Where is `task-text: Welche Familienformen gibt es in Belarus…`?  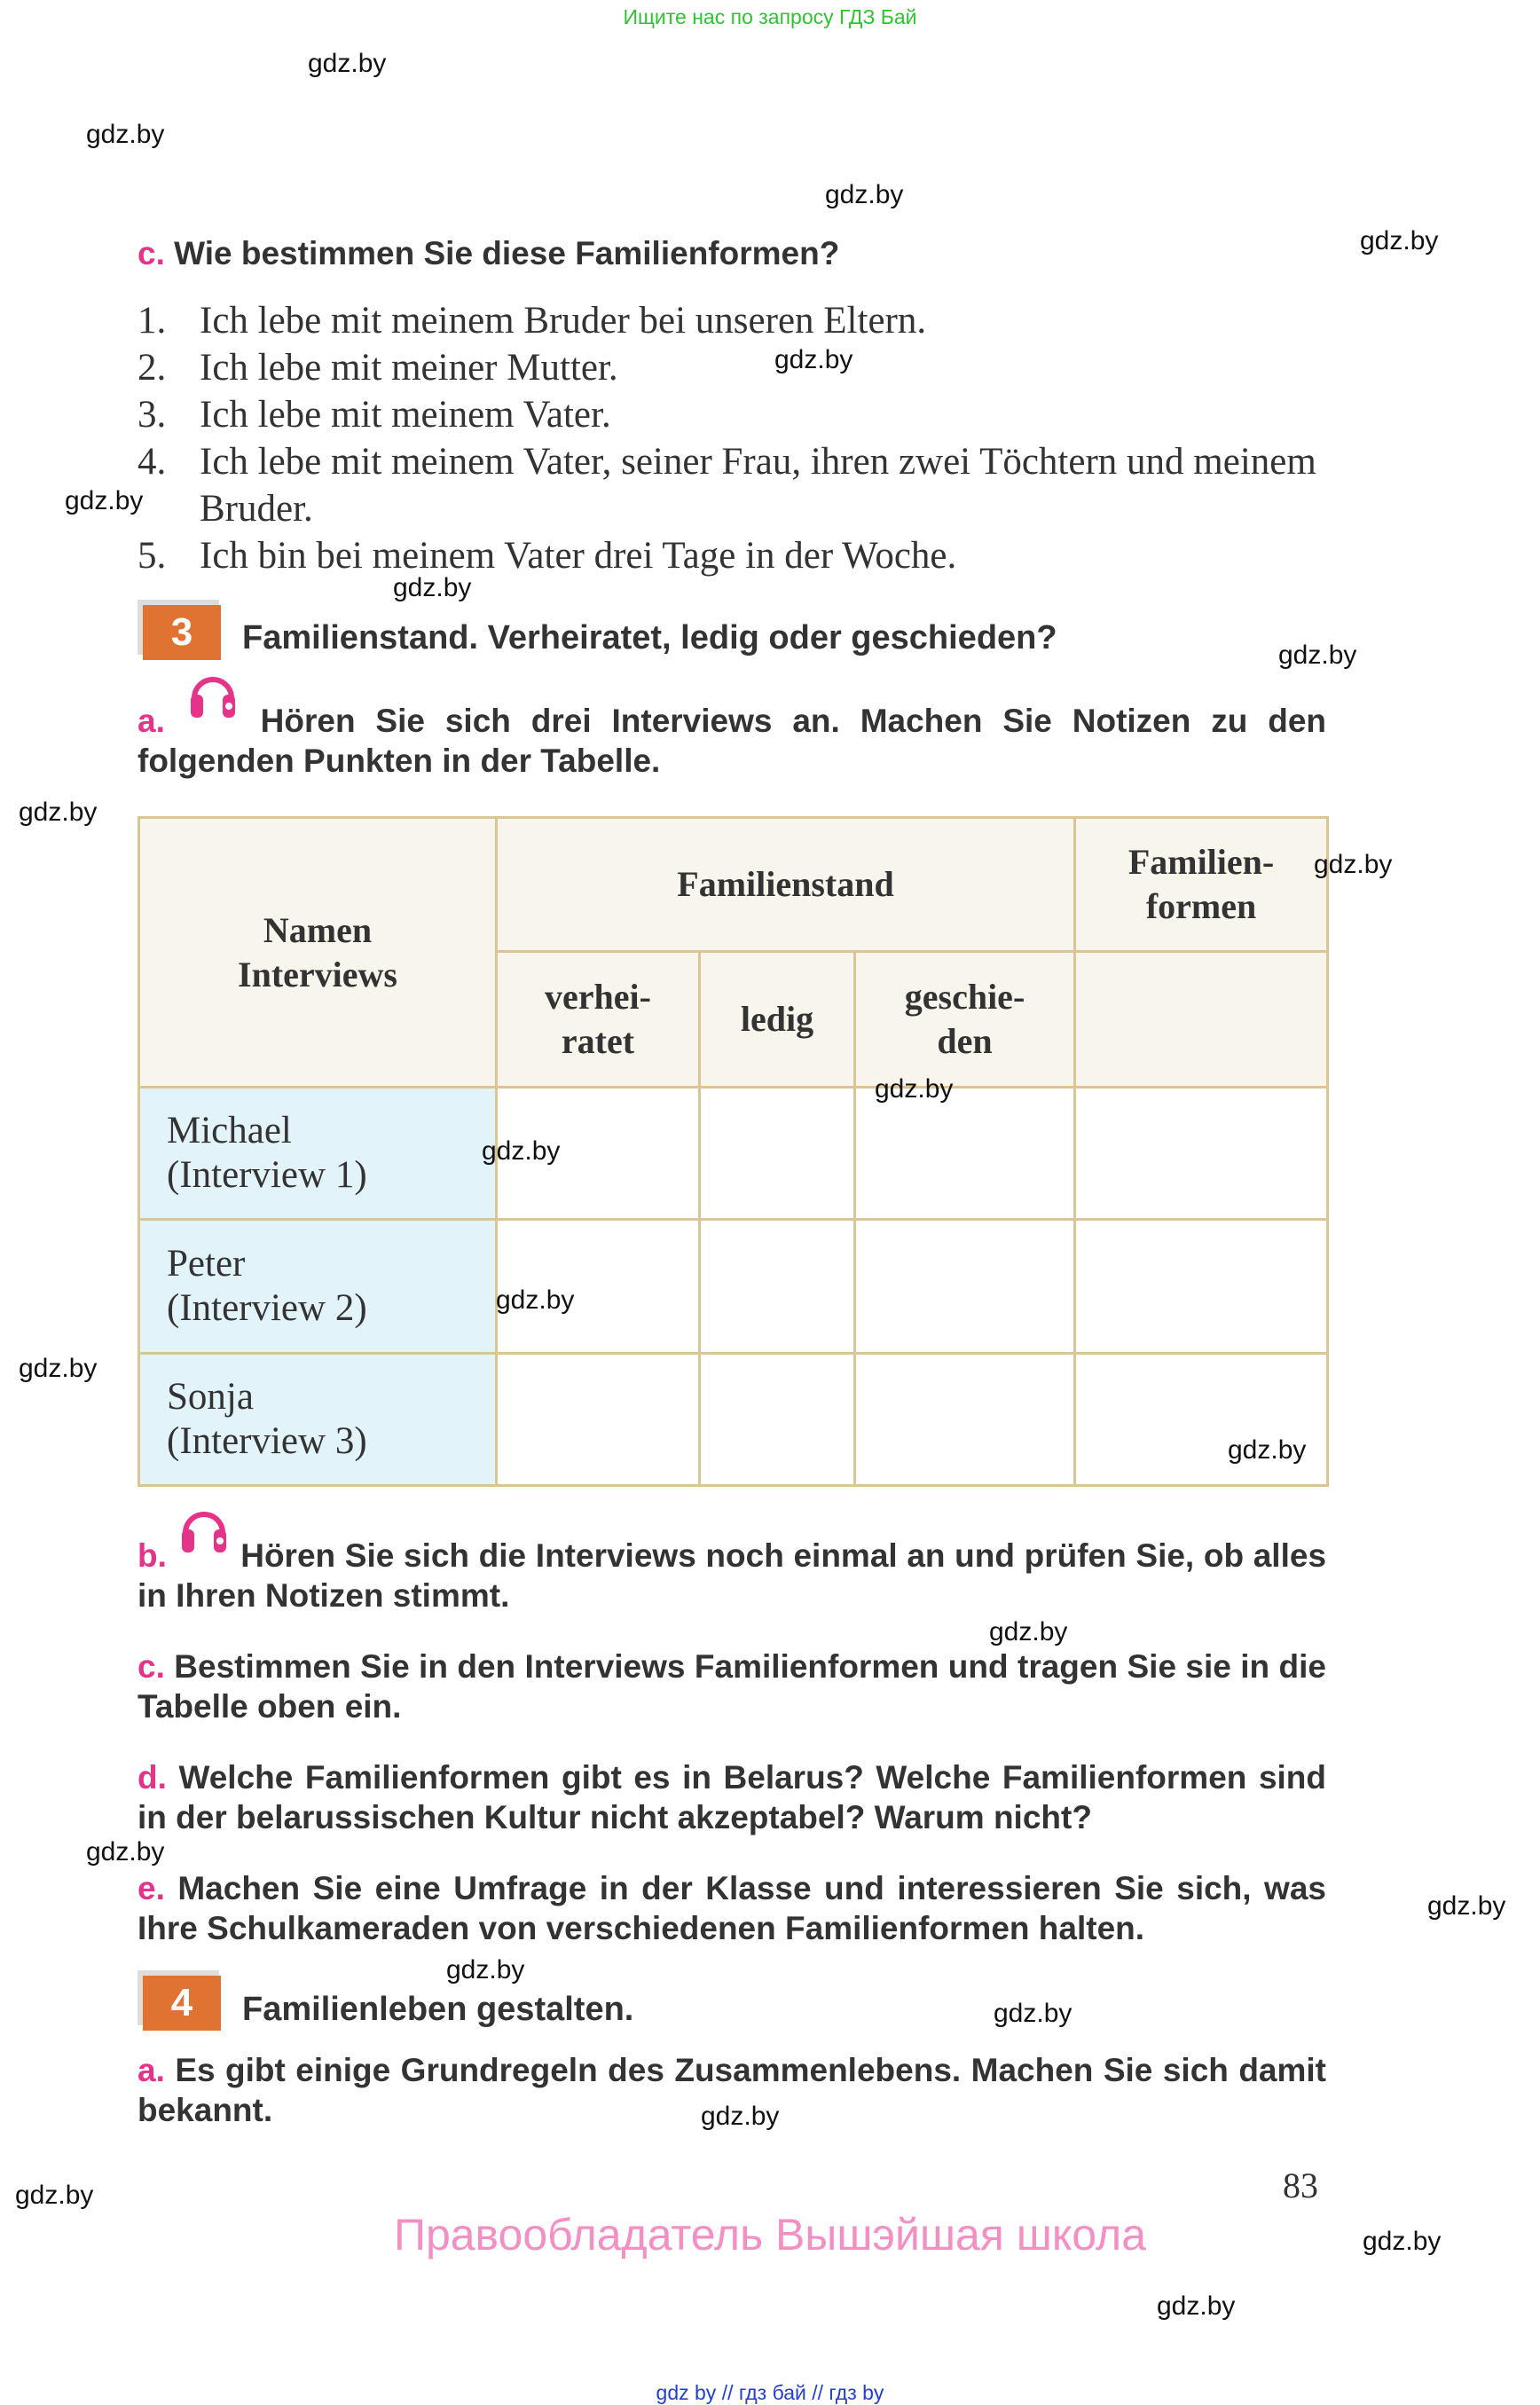
task-text: Welche Familienformen gibt es in Belarus… is located at coordinates (732, 1797).